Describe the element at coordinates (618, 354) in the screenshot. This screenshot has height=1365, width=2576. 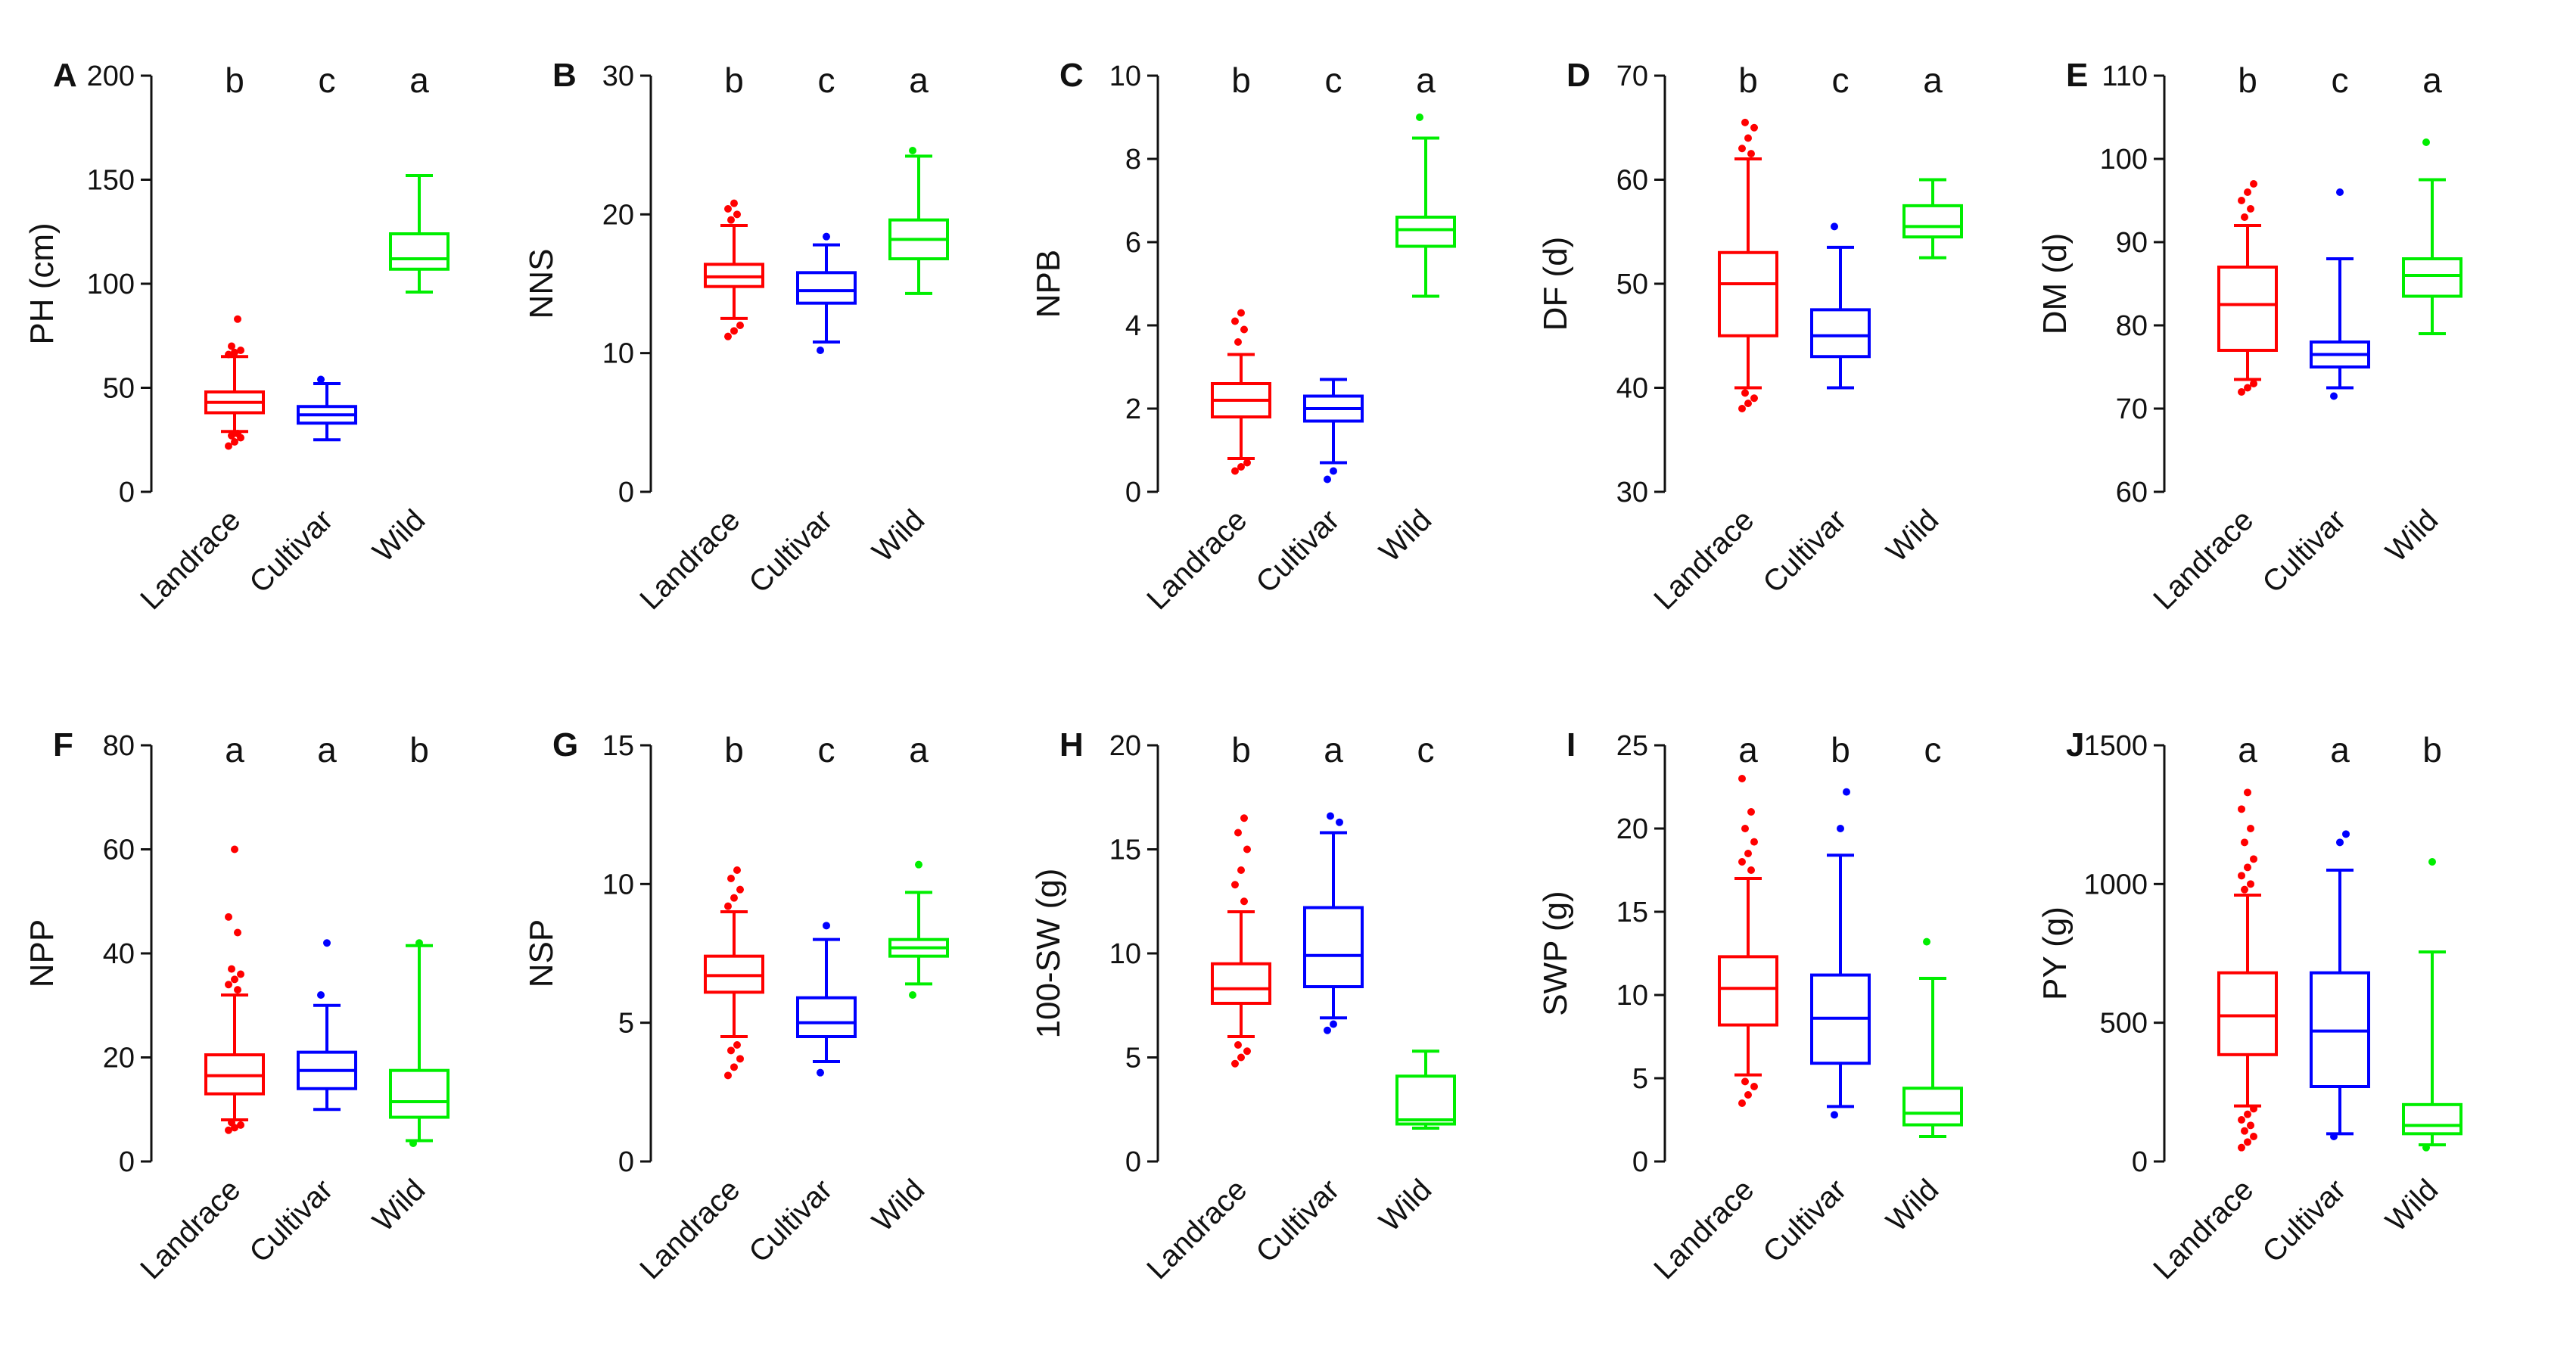
I see `y-tick-label-b: 10` at that location.